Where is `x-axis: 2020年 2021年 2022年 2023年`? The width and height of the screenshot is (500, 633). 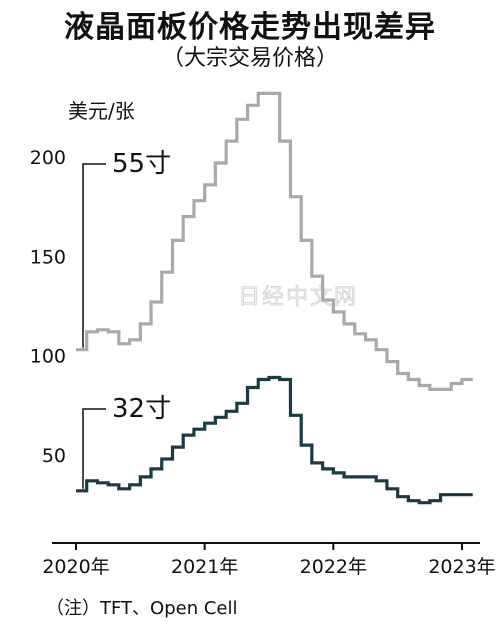 x-axis: 2020年 2021年 2022年 2023年 is located at coordinates (269, 560).